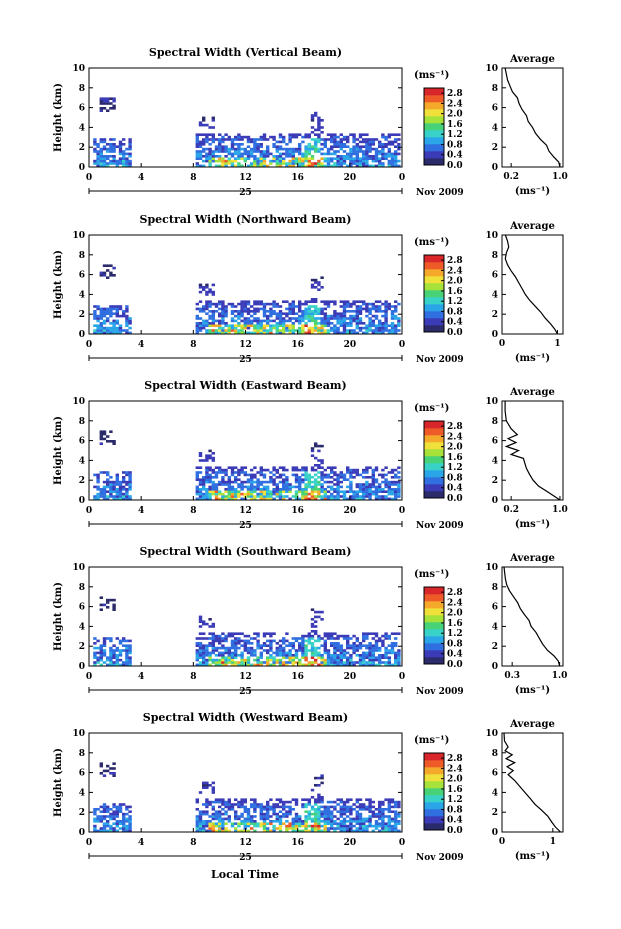  What do you see at coordinates (245, 450) in the screenshot?
I see `heatmap-frame` at bounding box center [245, 450].